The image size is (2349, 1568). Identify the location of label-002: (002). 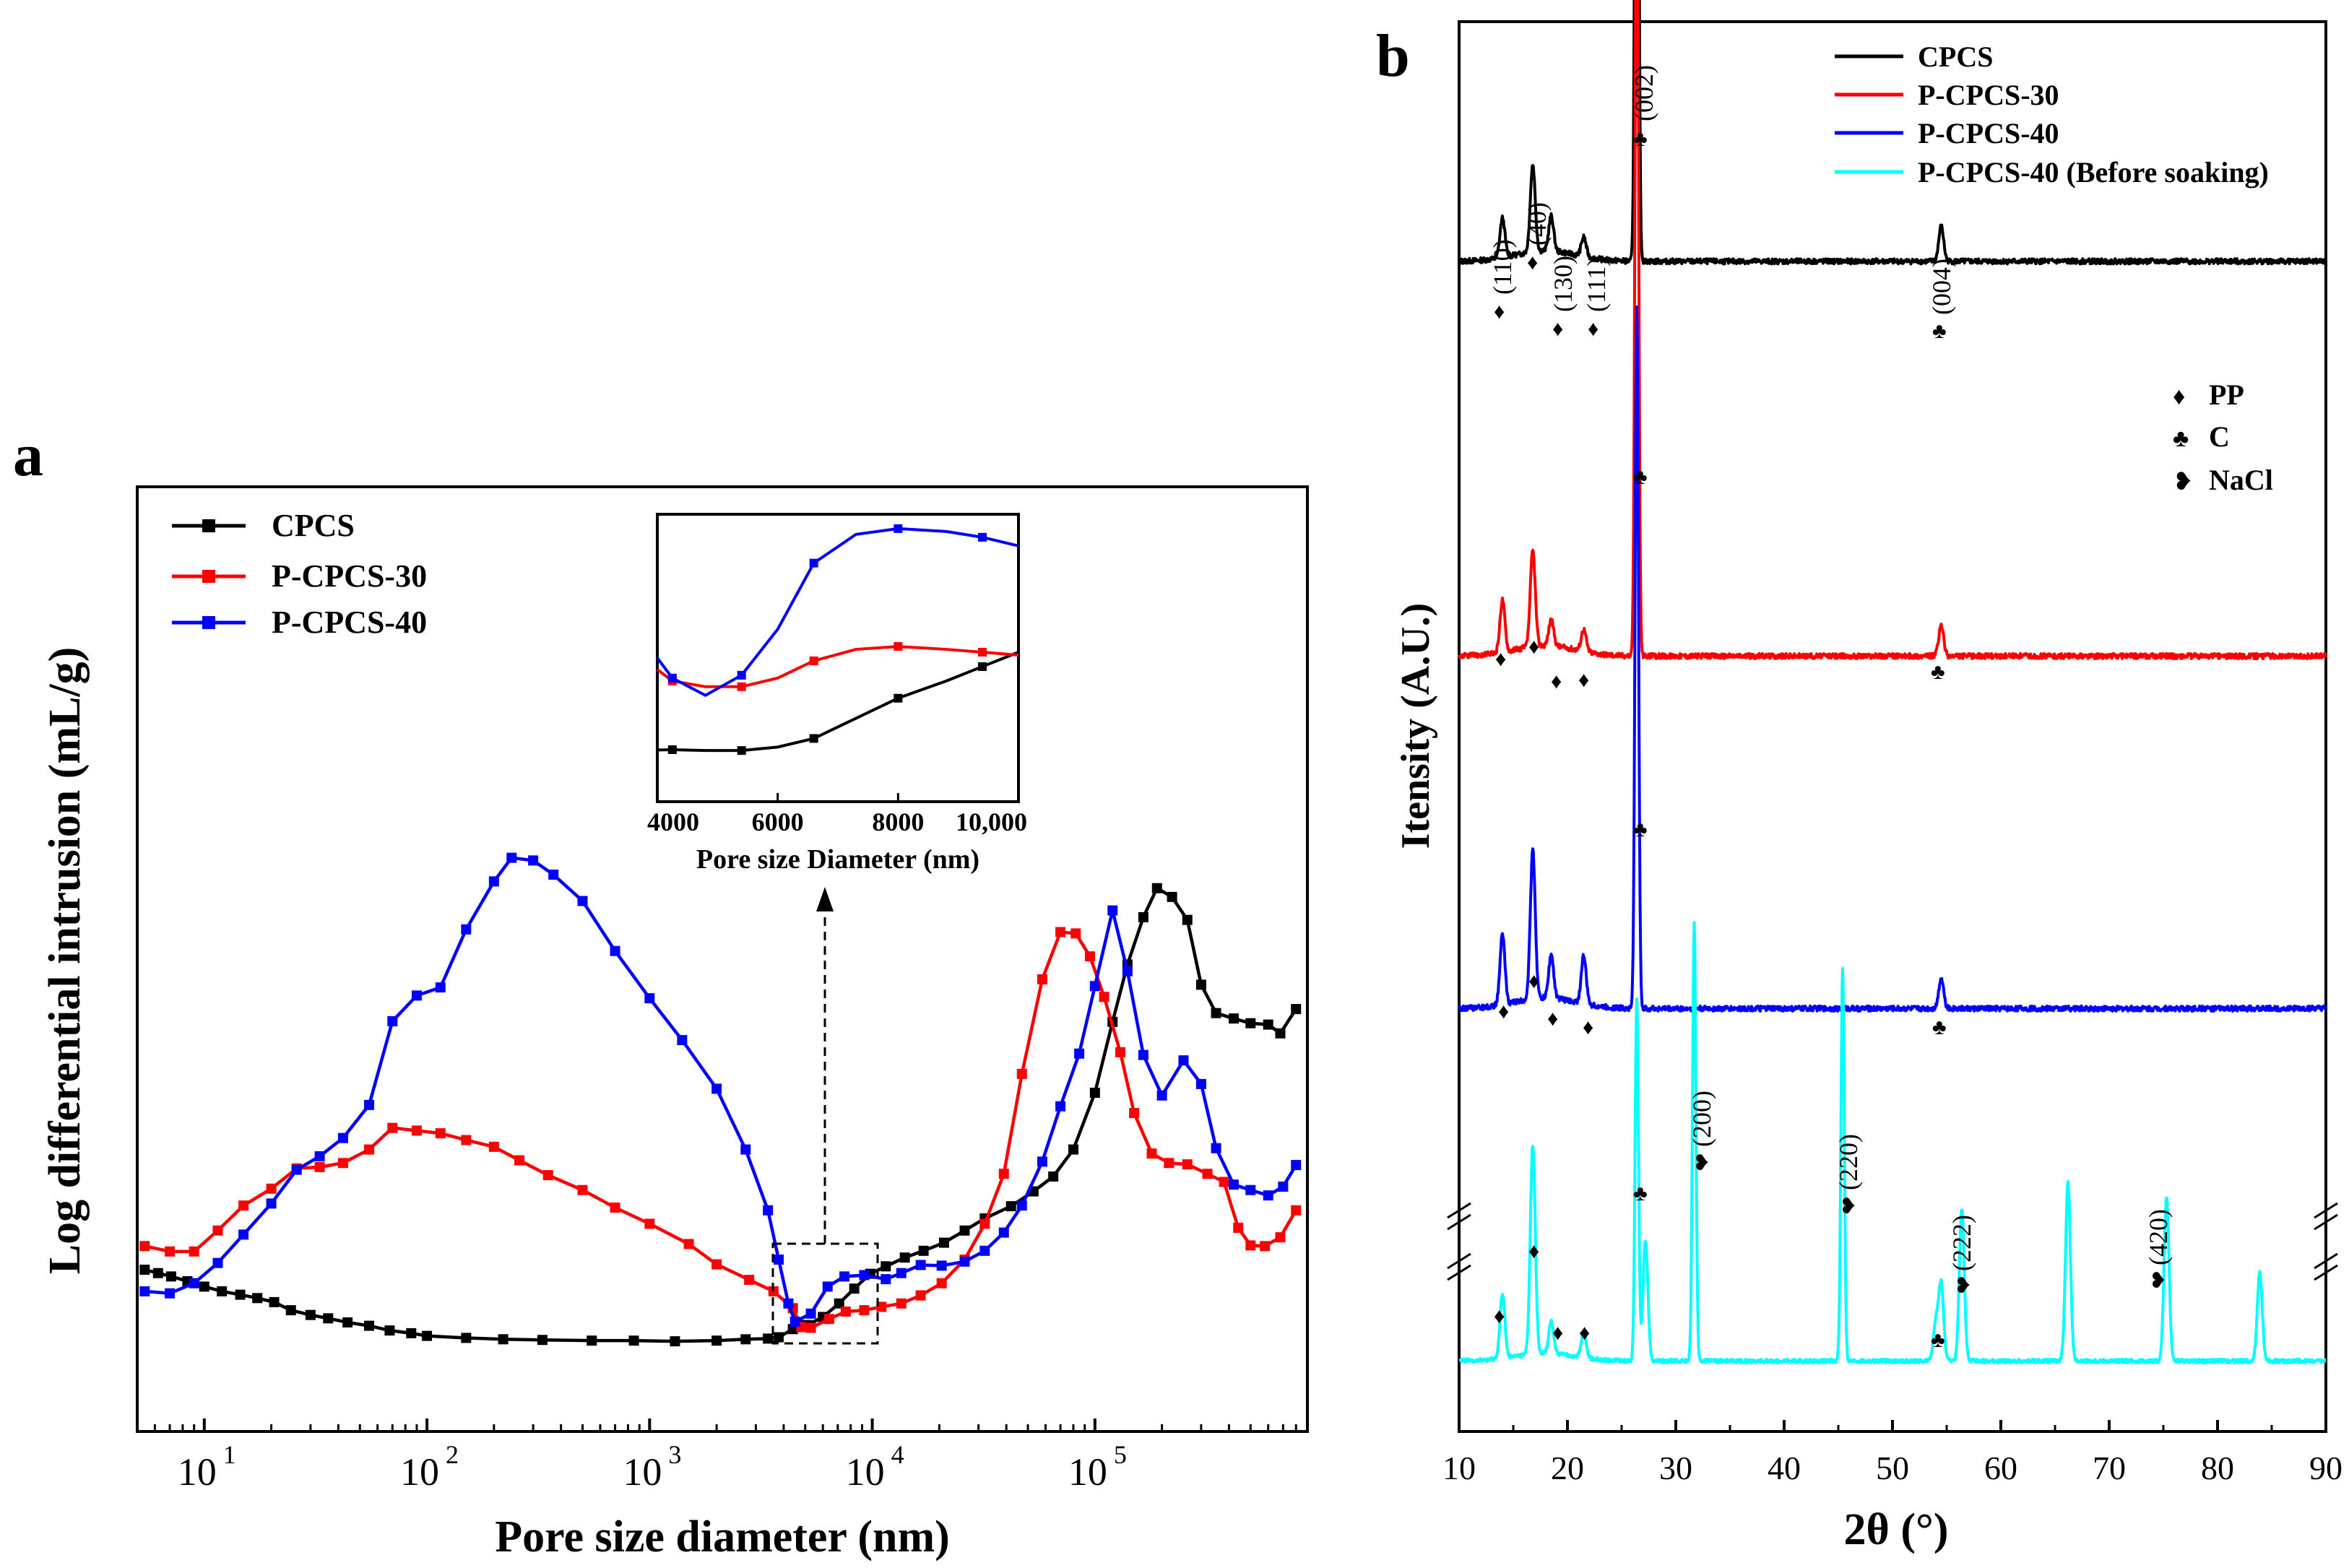
(1644, 93).